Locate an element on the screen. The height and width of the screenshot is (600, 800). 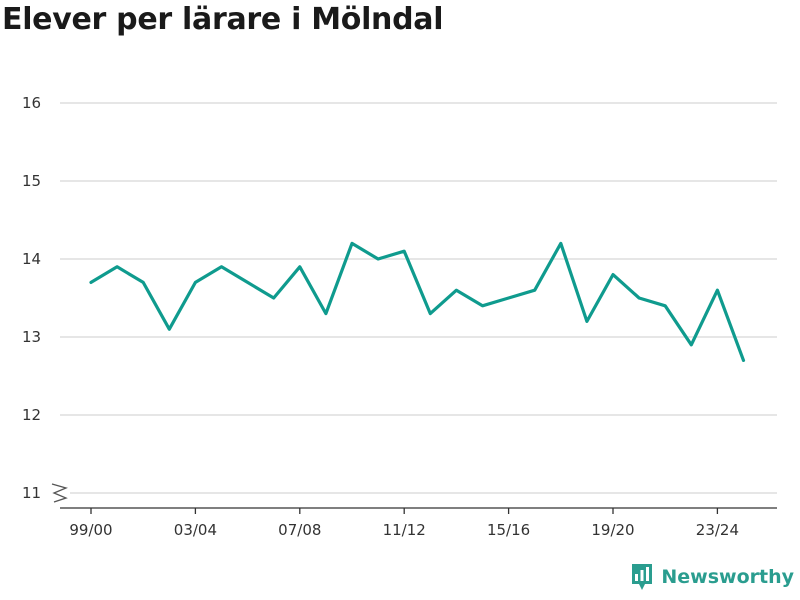
x-tick-label: 07/08 is located at coordinates (299, 530).